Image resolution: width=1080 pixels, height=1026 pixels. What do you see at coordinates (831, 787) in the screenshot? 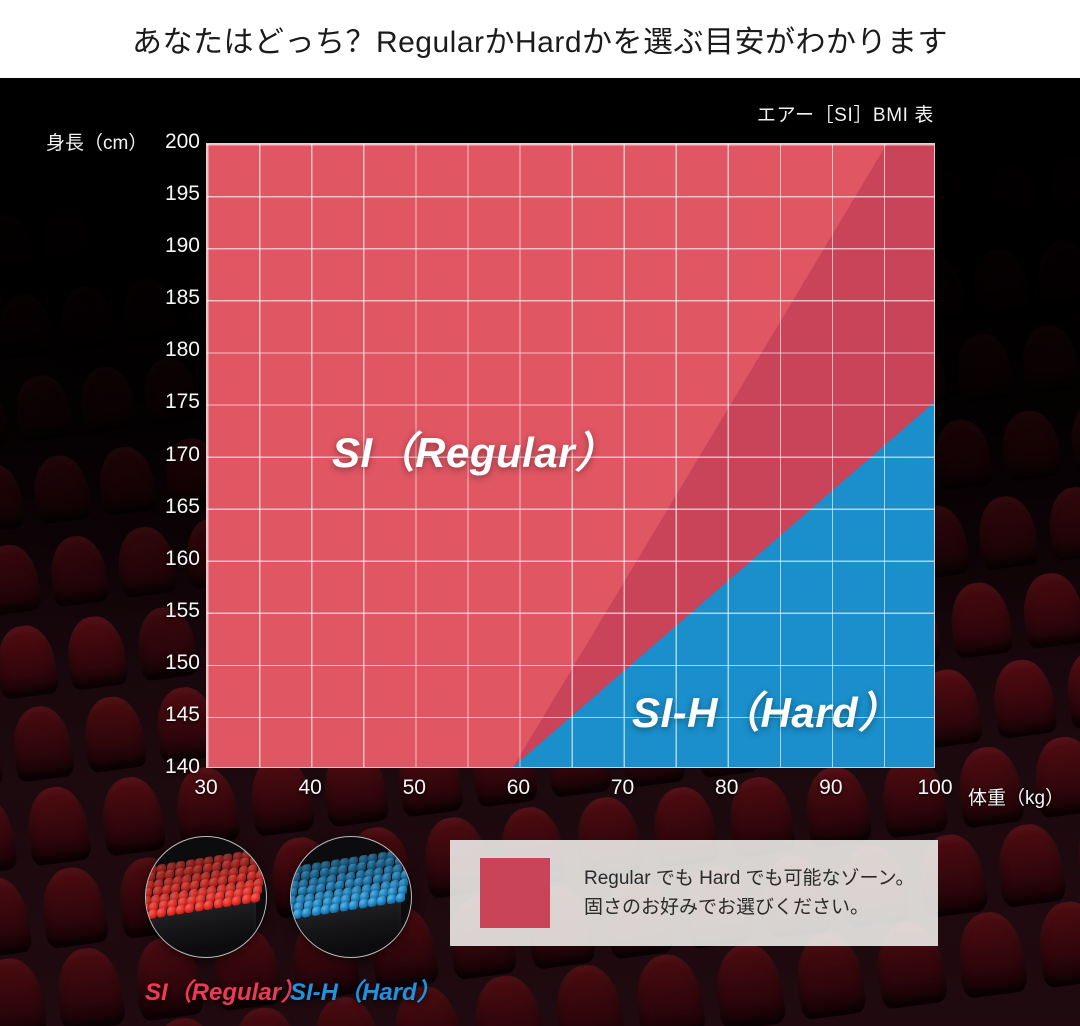
I see `x-tick-90: 90` at bounding box center [831, 787].